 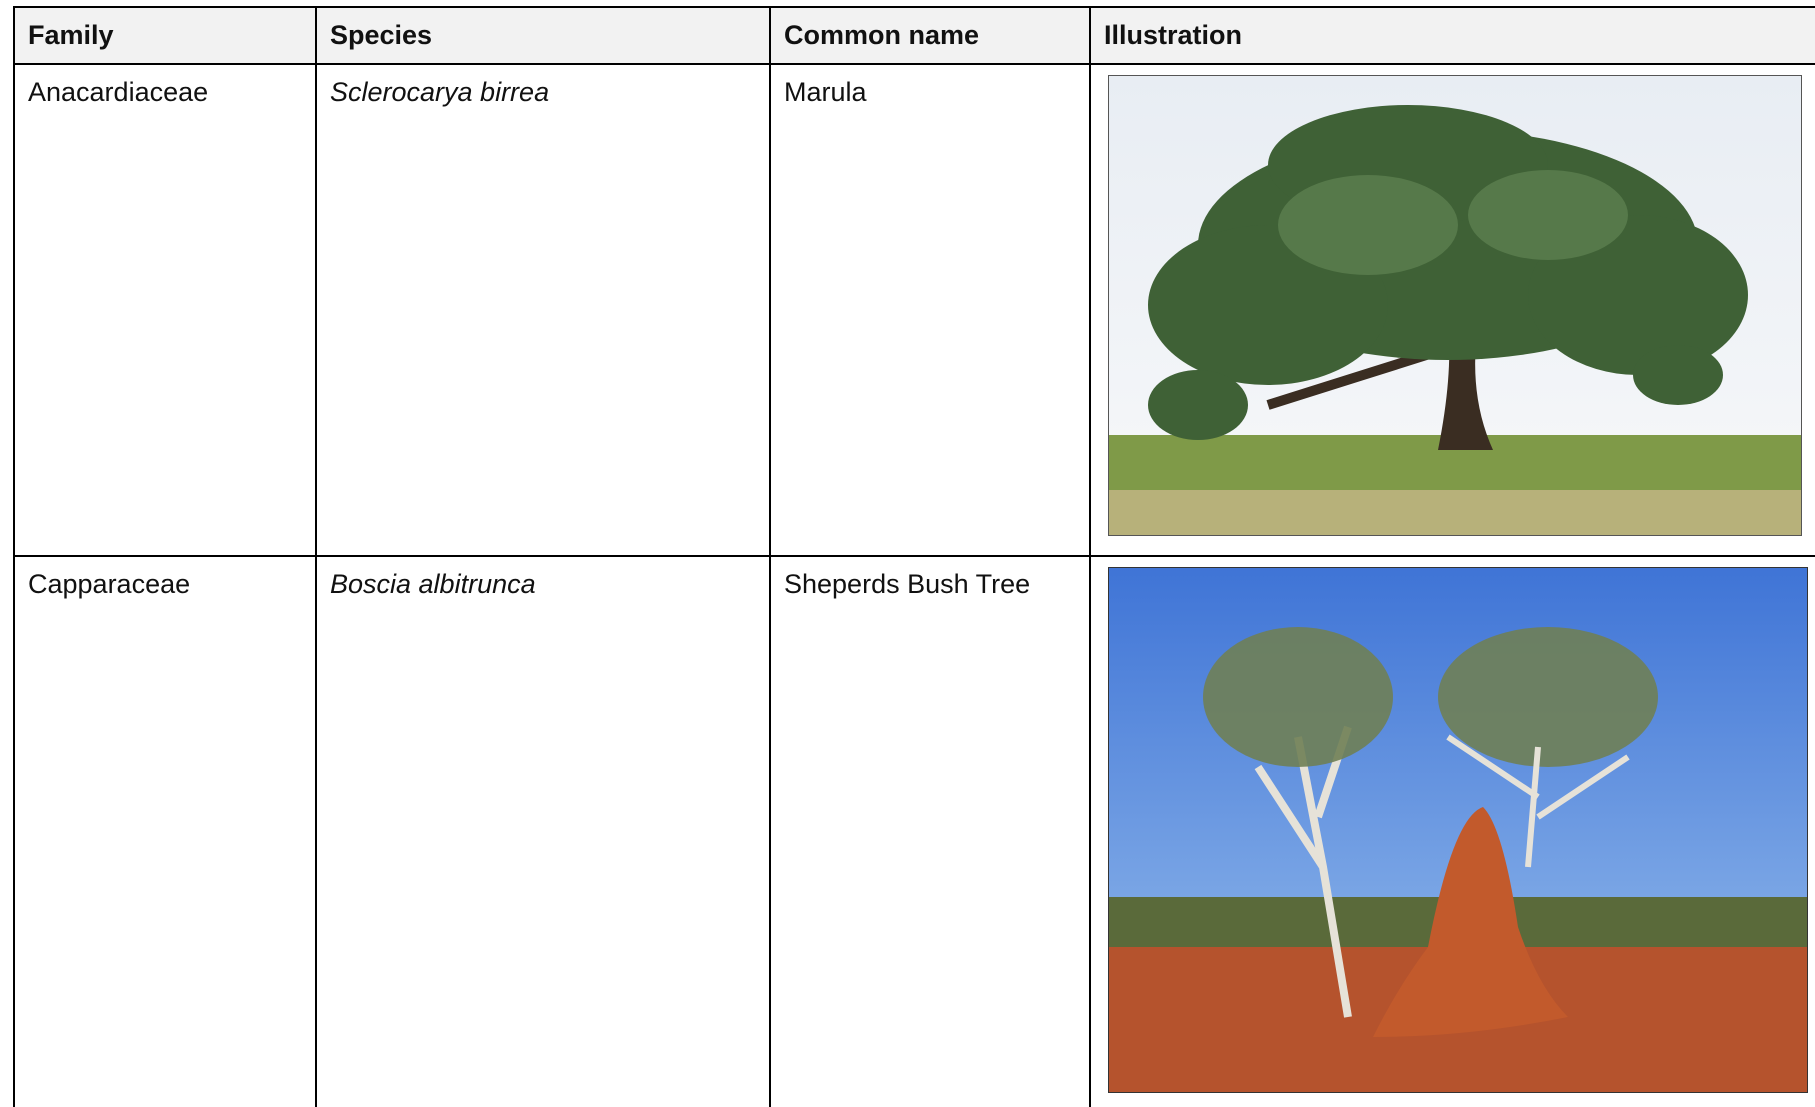 What do you see at coordinates (1173, 35) in the screenshot?
I see `header-cell: Illustration` at bounding box center [1173, 35].